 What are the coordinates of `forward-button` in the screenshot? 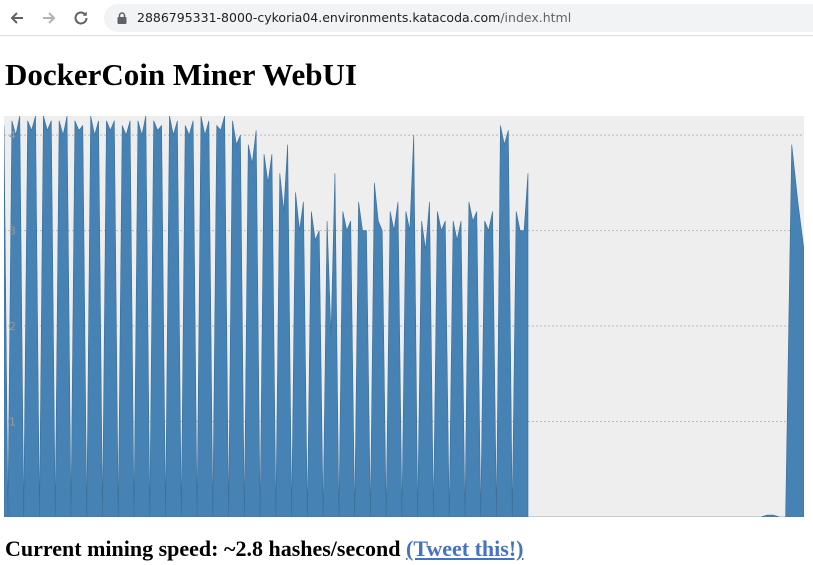 It's located at (49, 18).